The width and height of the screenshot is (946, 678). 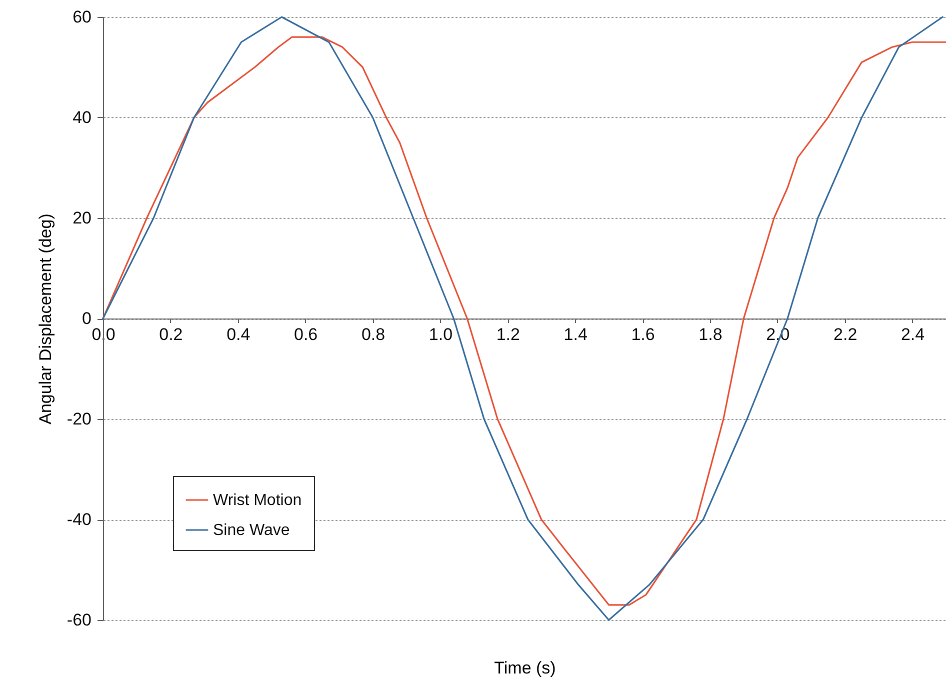 I want to click on legend-label: Wrist Motion, so click(x=257, y=500).